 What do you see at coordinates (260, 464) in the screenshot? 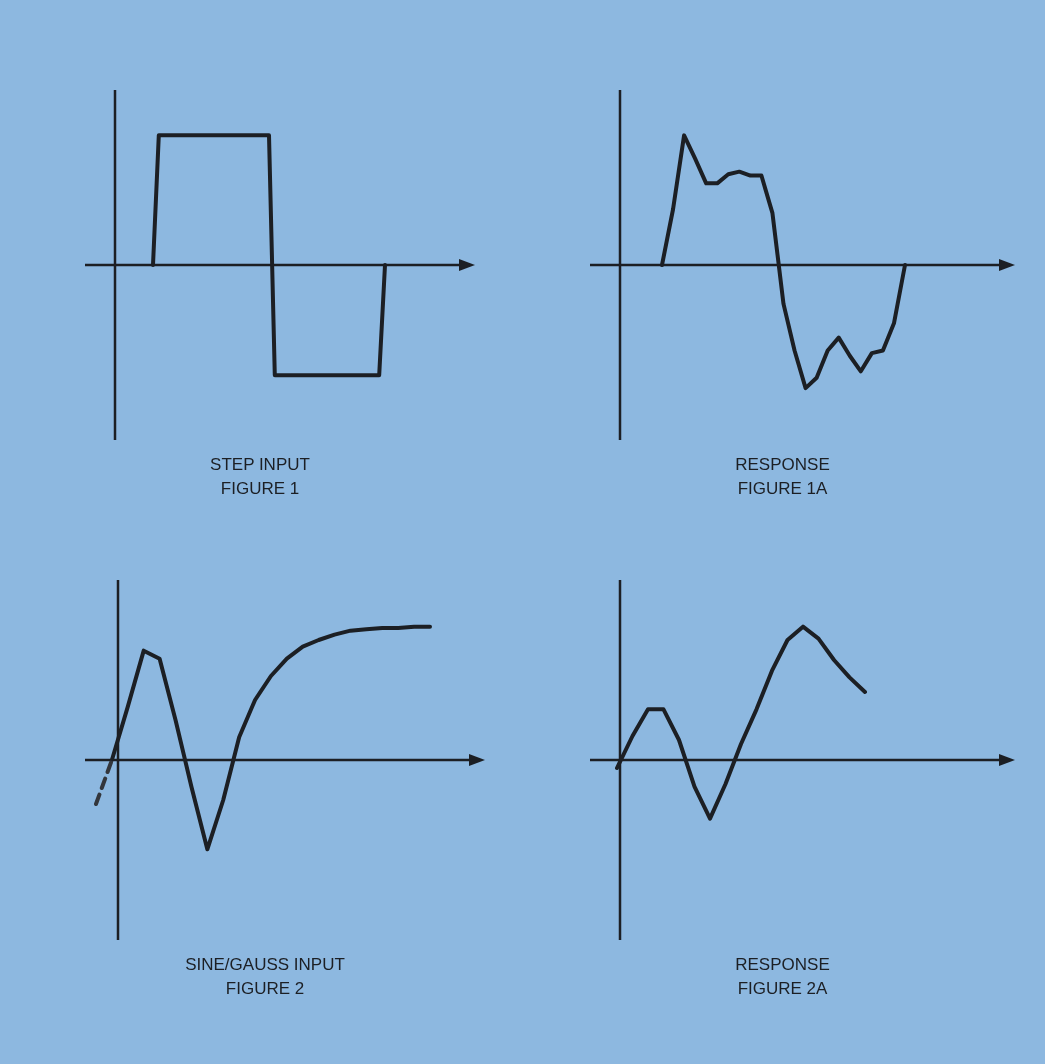
I see `text: STEP INPUT` at bounding box center [260, 464].